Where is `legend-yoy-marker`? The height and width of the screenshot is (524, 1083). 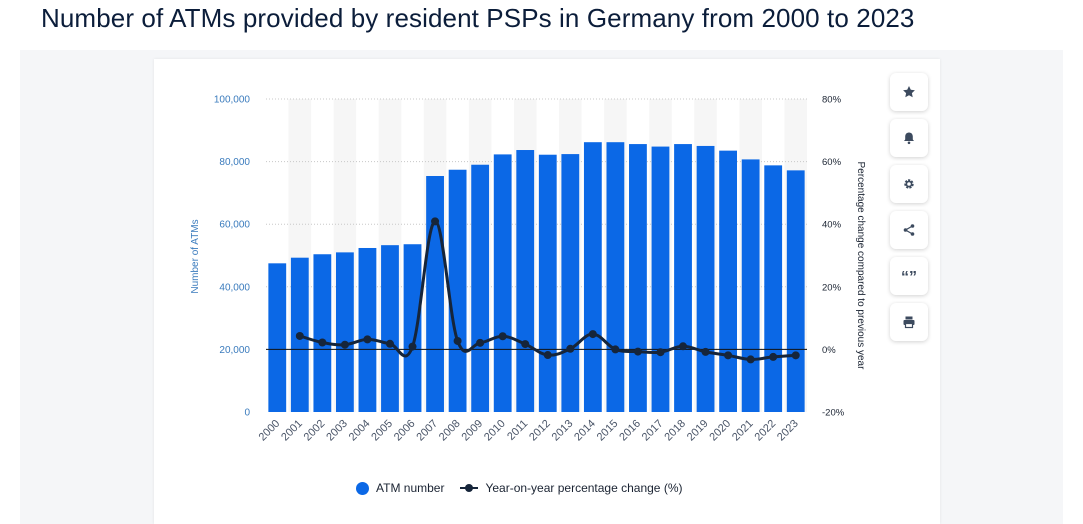
legend-yoy-marker is located at coordinates (469, 488).